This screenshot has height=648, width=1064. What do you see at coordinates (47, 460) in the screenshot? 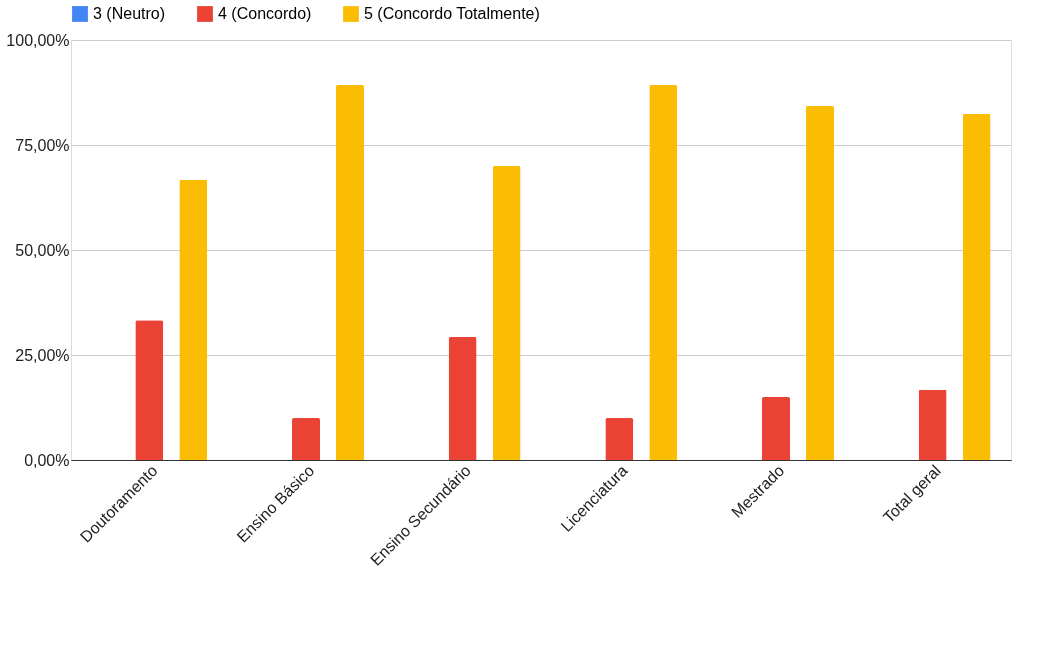
I see `y-tick-label: 0,00%` at bounding box center [47, 460].